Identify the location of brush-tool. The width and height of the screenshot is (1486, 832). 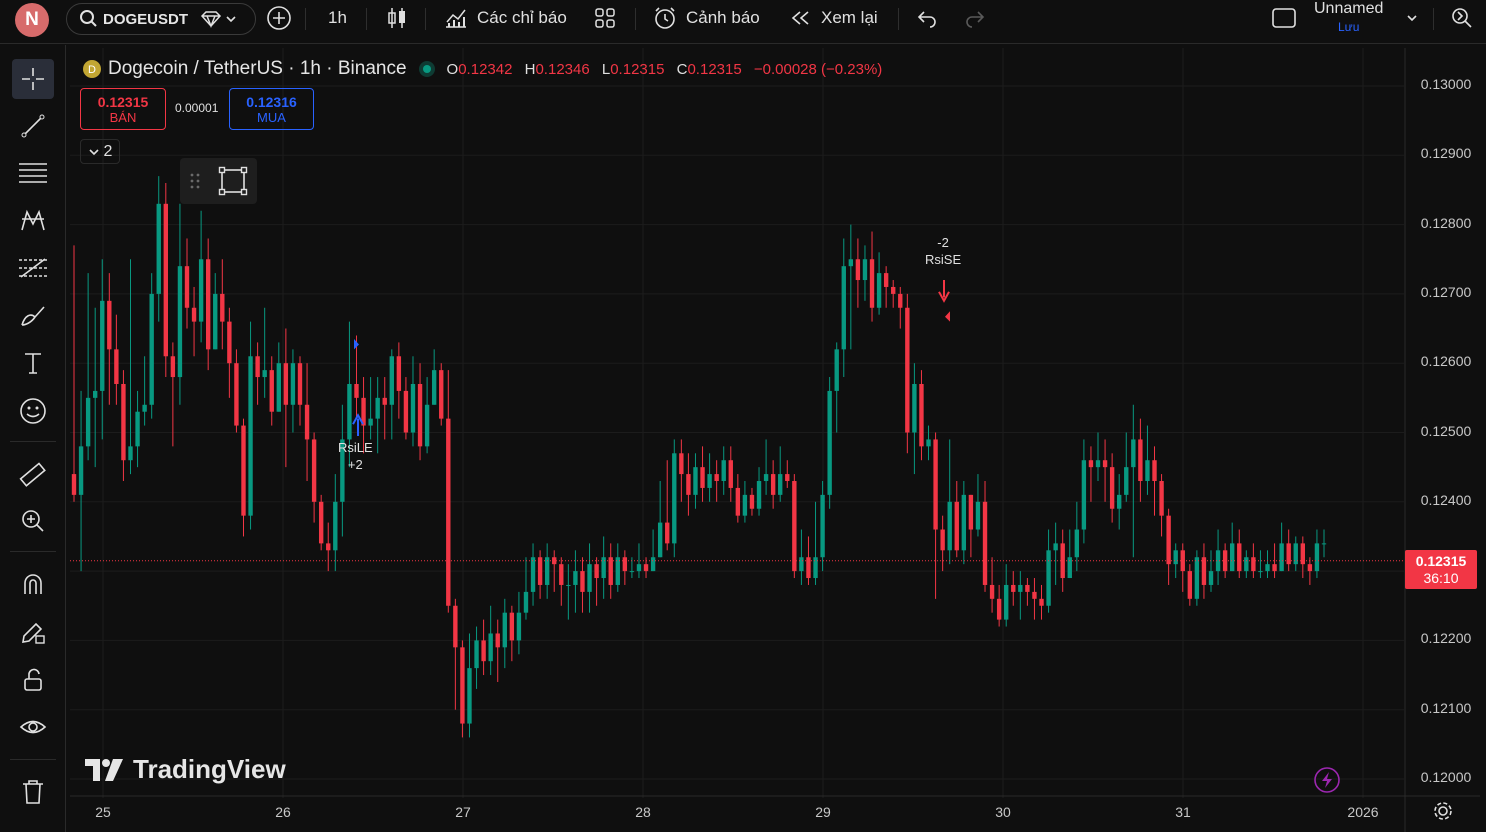
(33, 316).